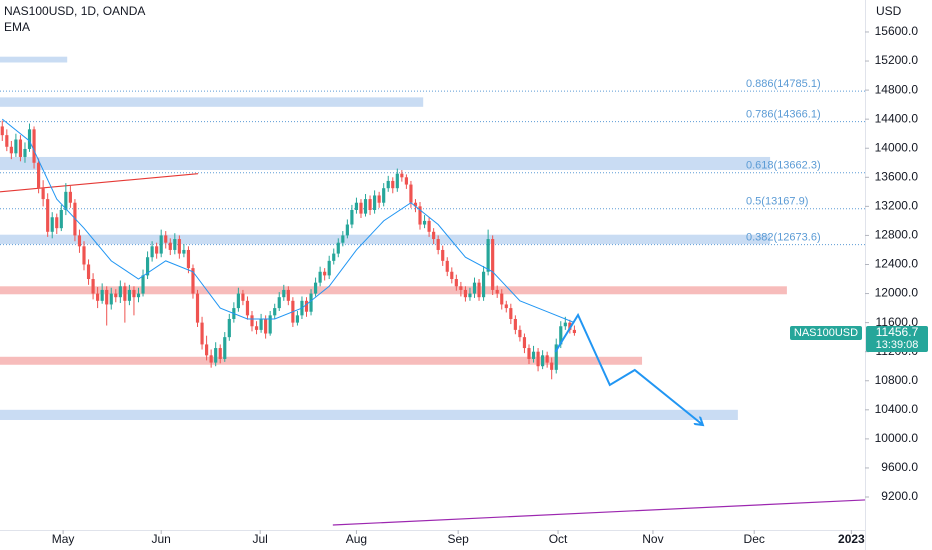 This screenshot has width=932, height=550. I want to click on fib-label: 0.382(12673.6), so click(783, 238).